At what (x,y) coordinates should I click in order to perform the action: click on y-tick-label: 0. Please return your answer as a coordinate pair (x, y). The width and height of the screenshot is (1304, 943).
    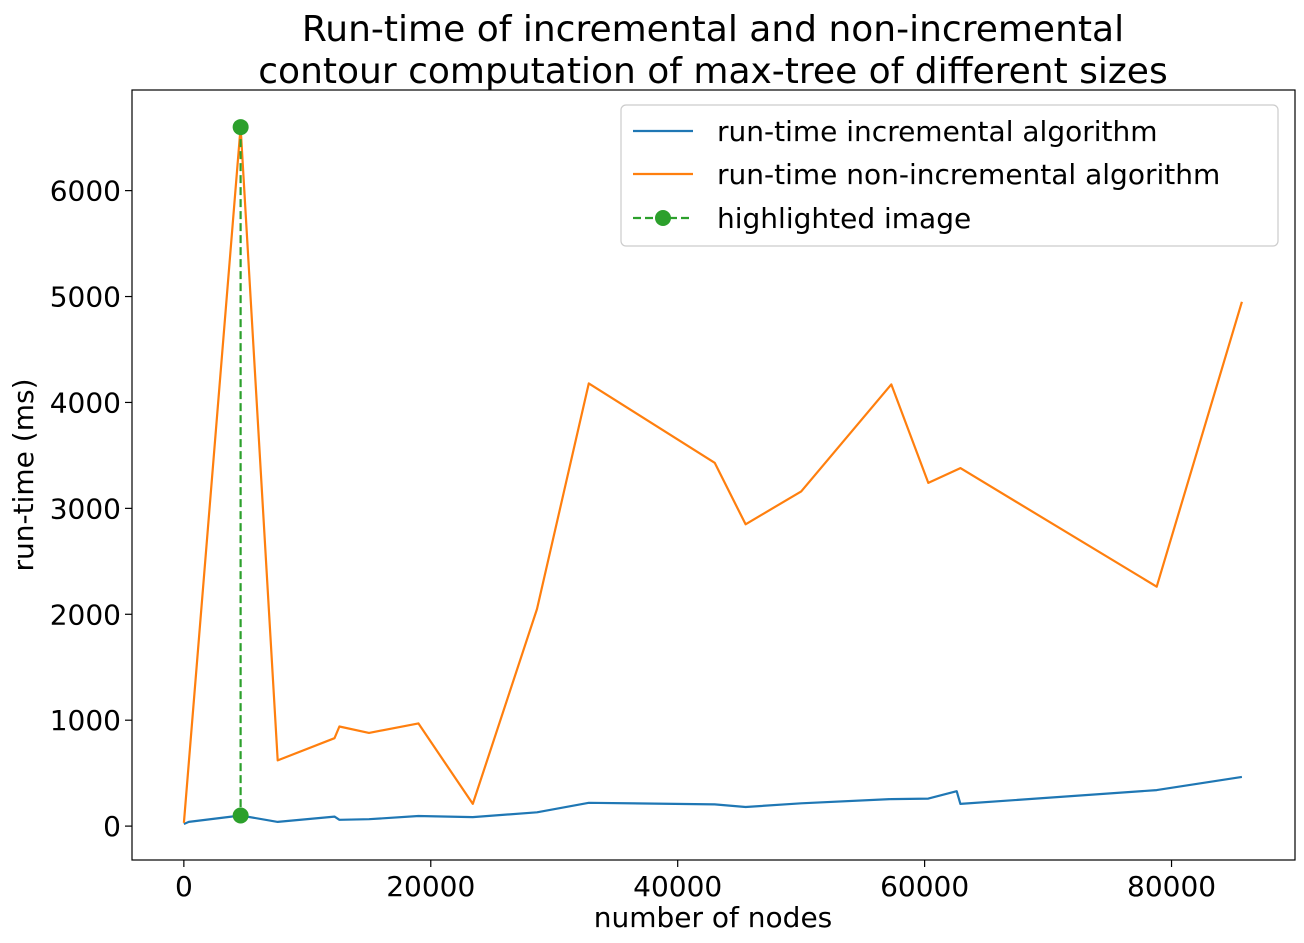
    Looking at the image, I should click on (112, 826).